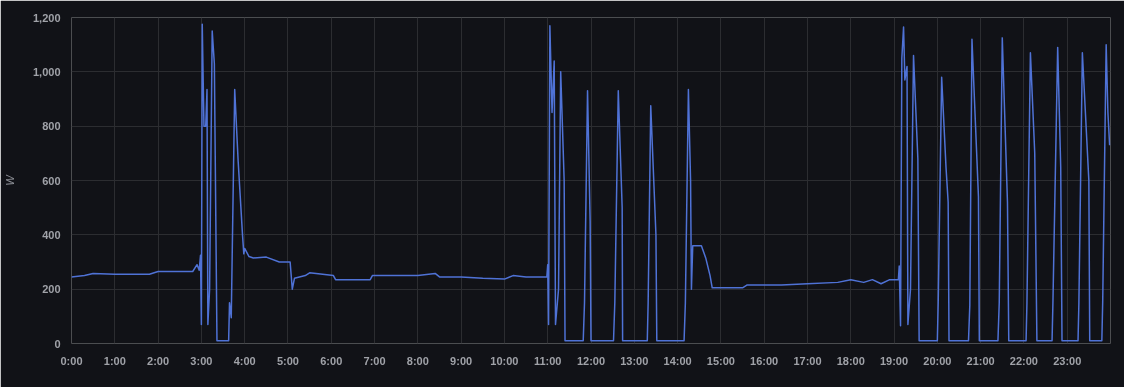 The height and width of the screenshot is (387, 1124). What do you see at coordinates (850, 360) in the screenshot?
I see `x-tick-label: 18:00` at bounding box center [850, 360].